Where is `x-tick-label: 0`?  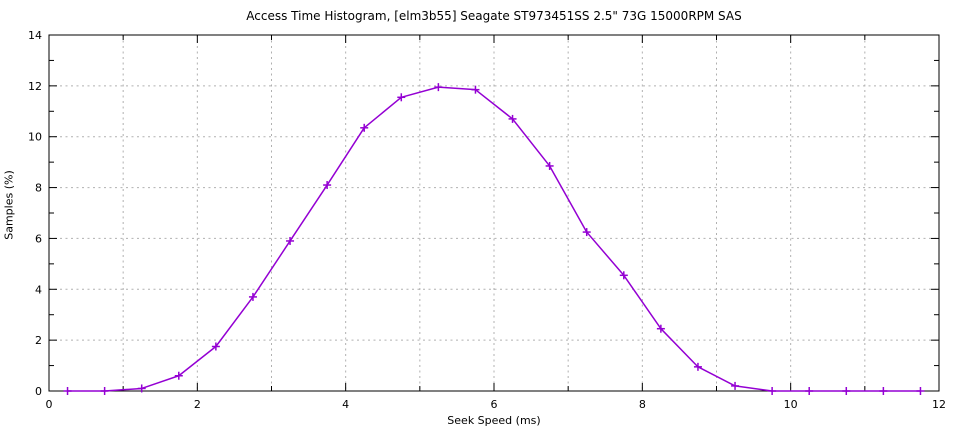 x-tick-label: 0 is located at coordinates (49, 404).